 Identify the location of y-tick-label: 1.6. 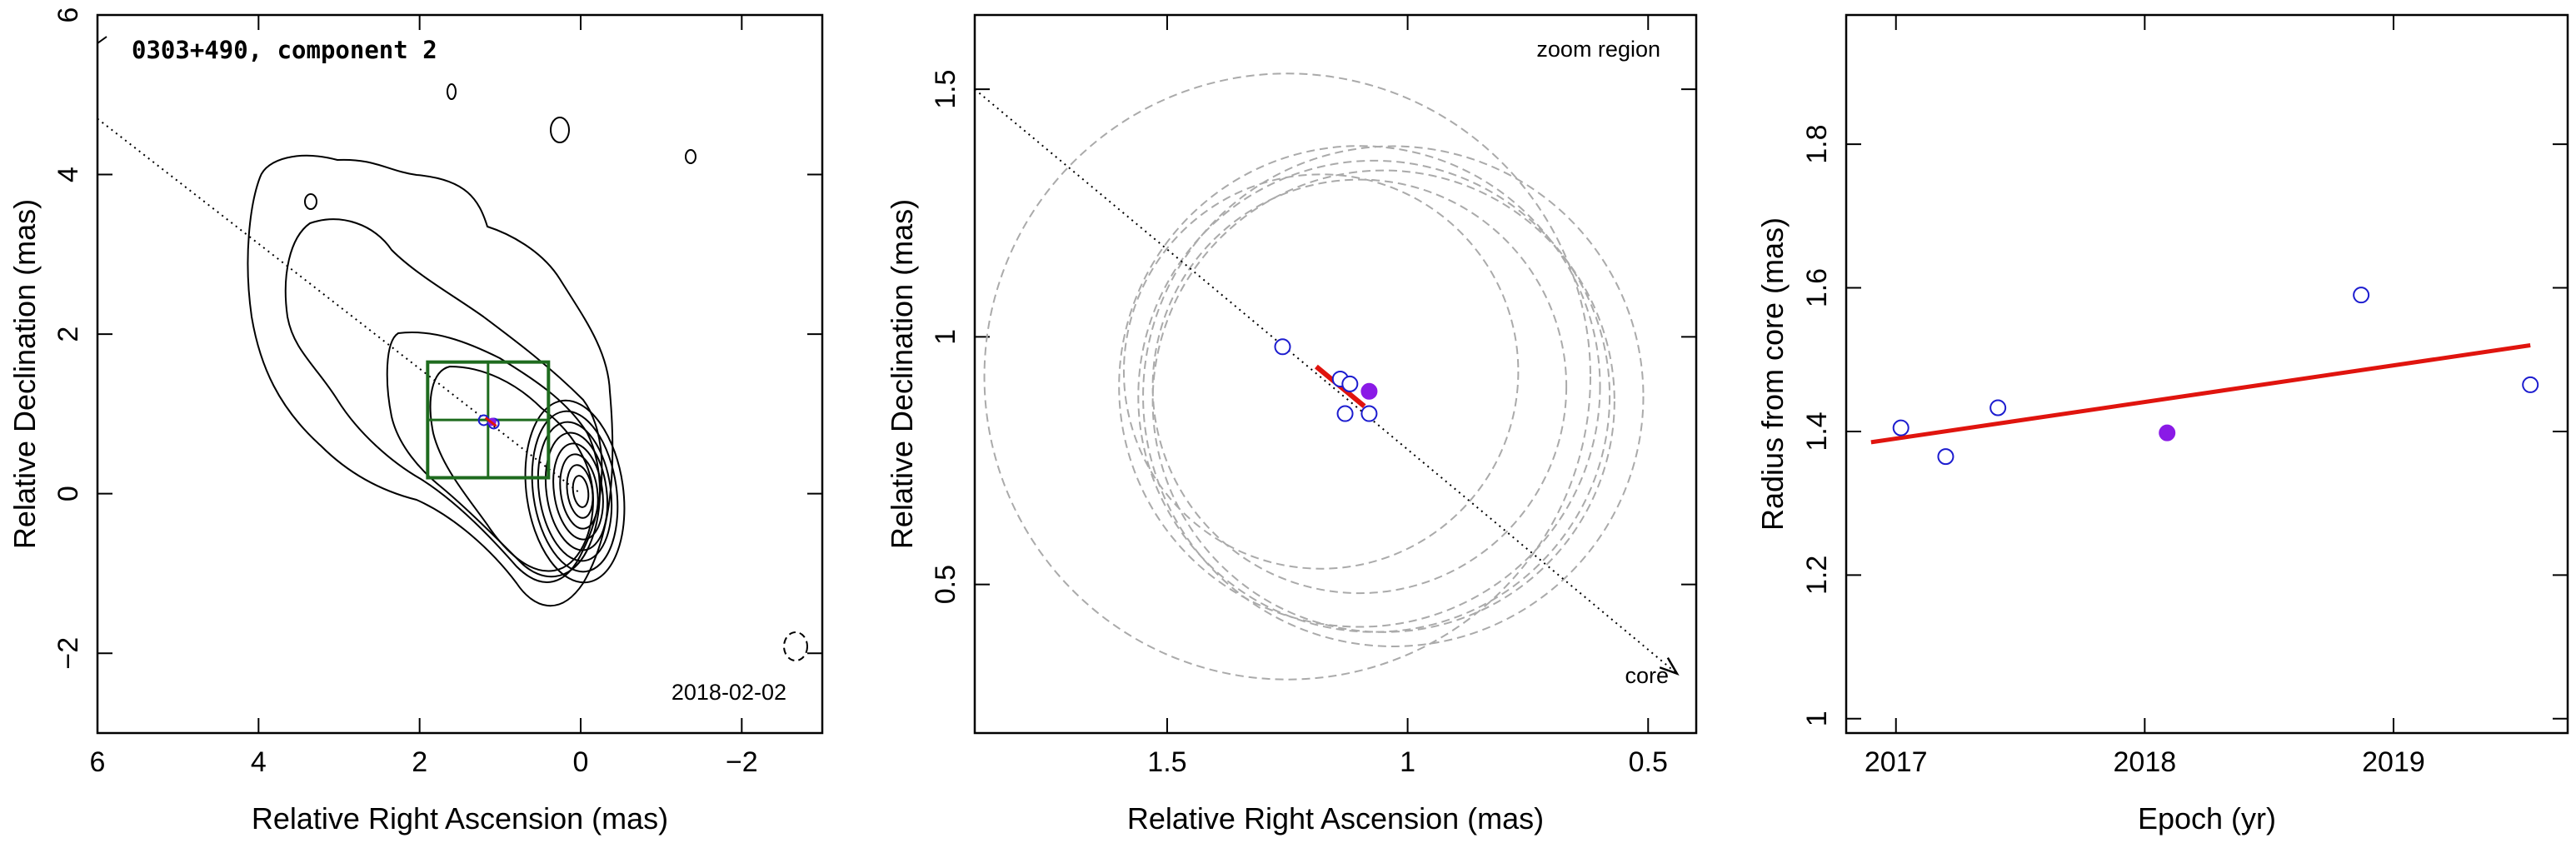
(1817, 287).